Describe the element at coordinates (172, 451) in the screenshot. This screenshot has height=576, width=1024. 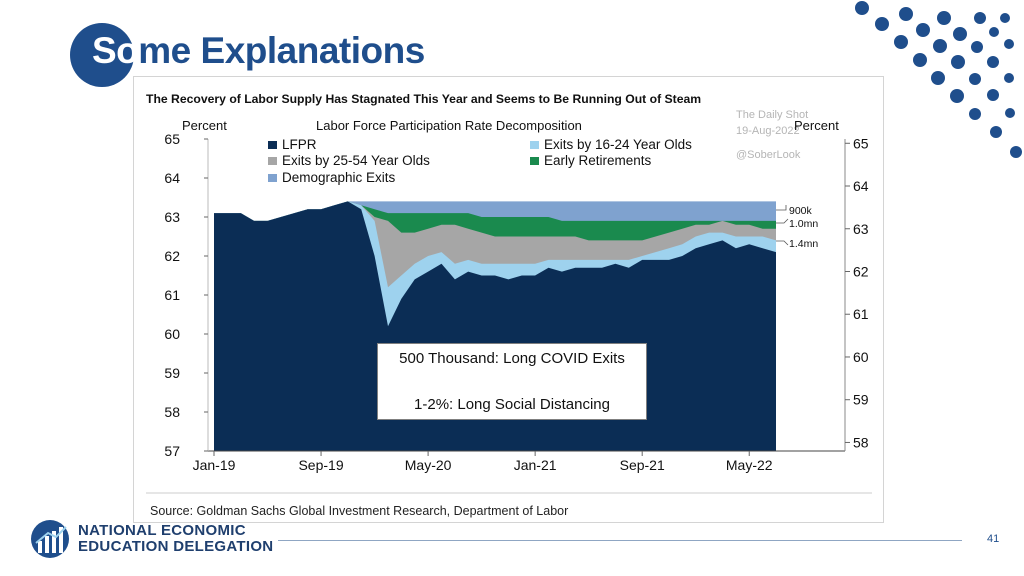
I see `left-tick-label: 57` at that location.